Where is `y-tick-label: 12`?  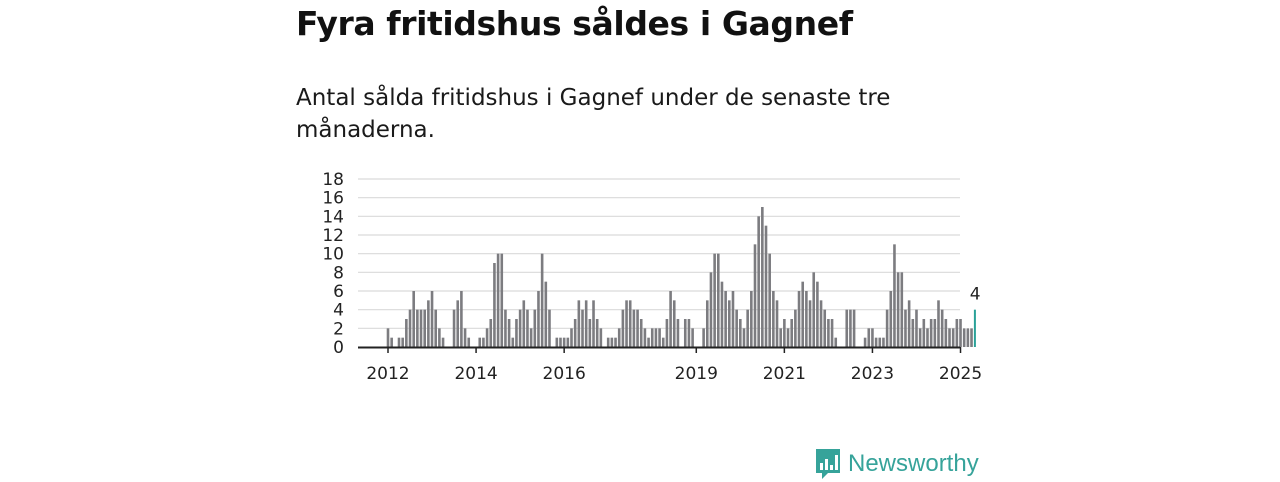
y-tick-label: 12 is located at coordinates (333, 236).